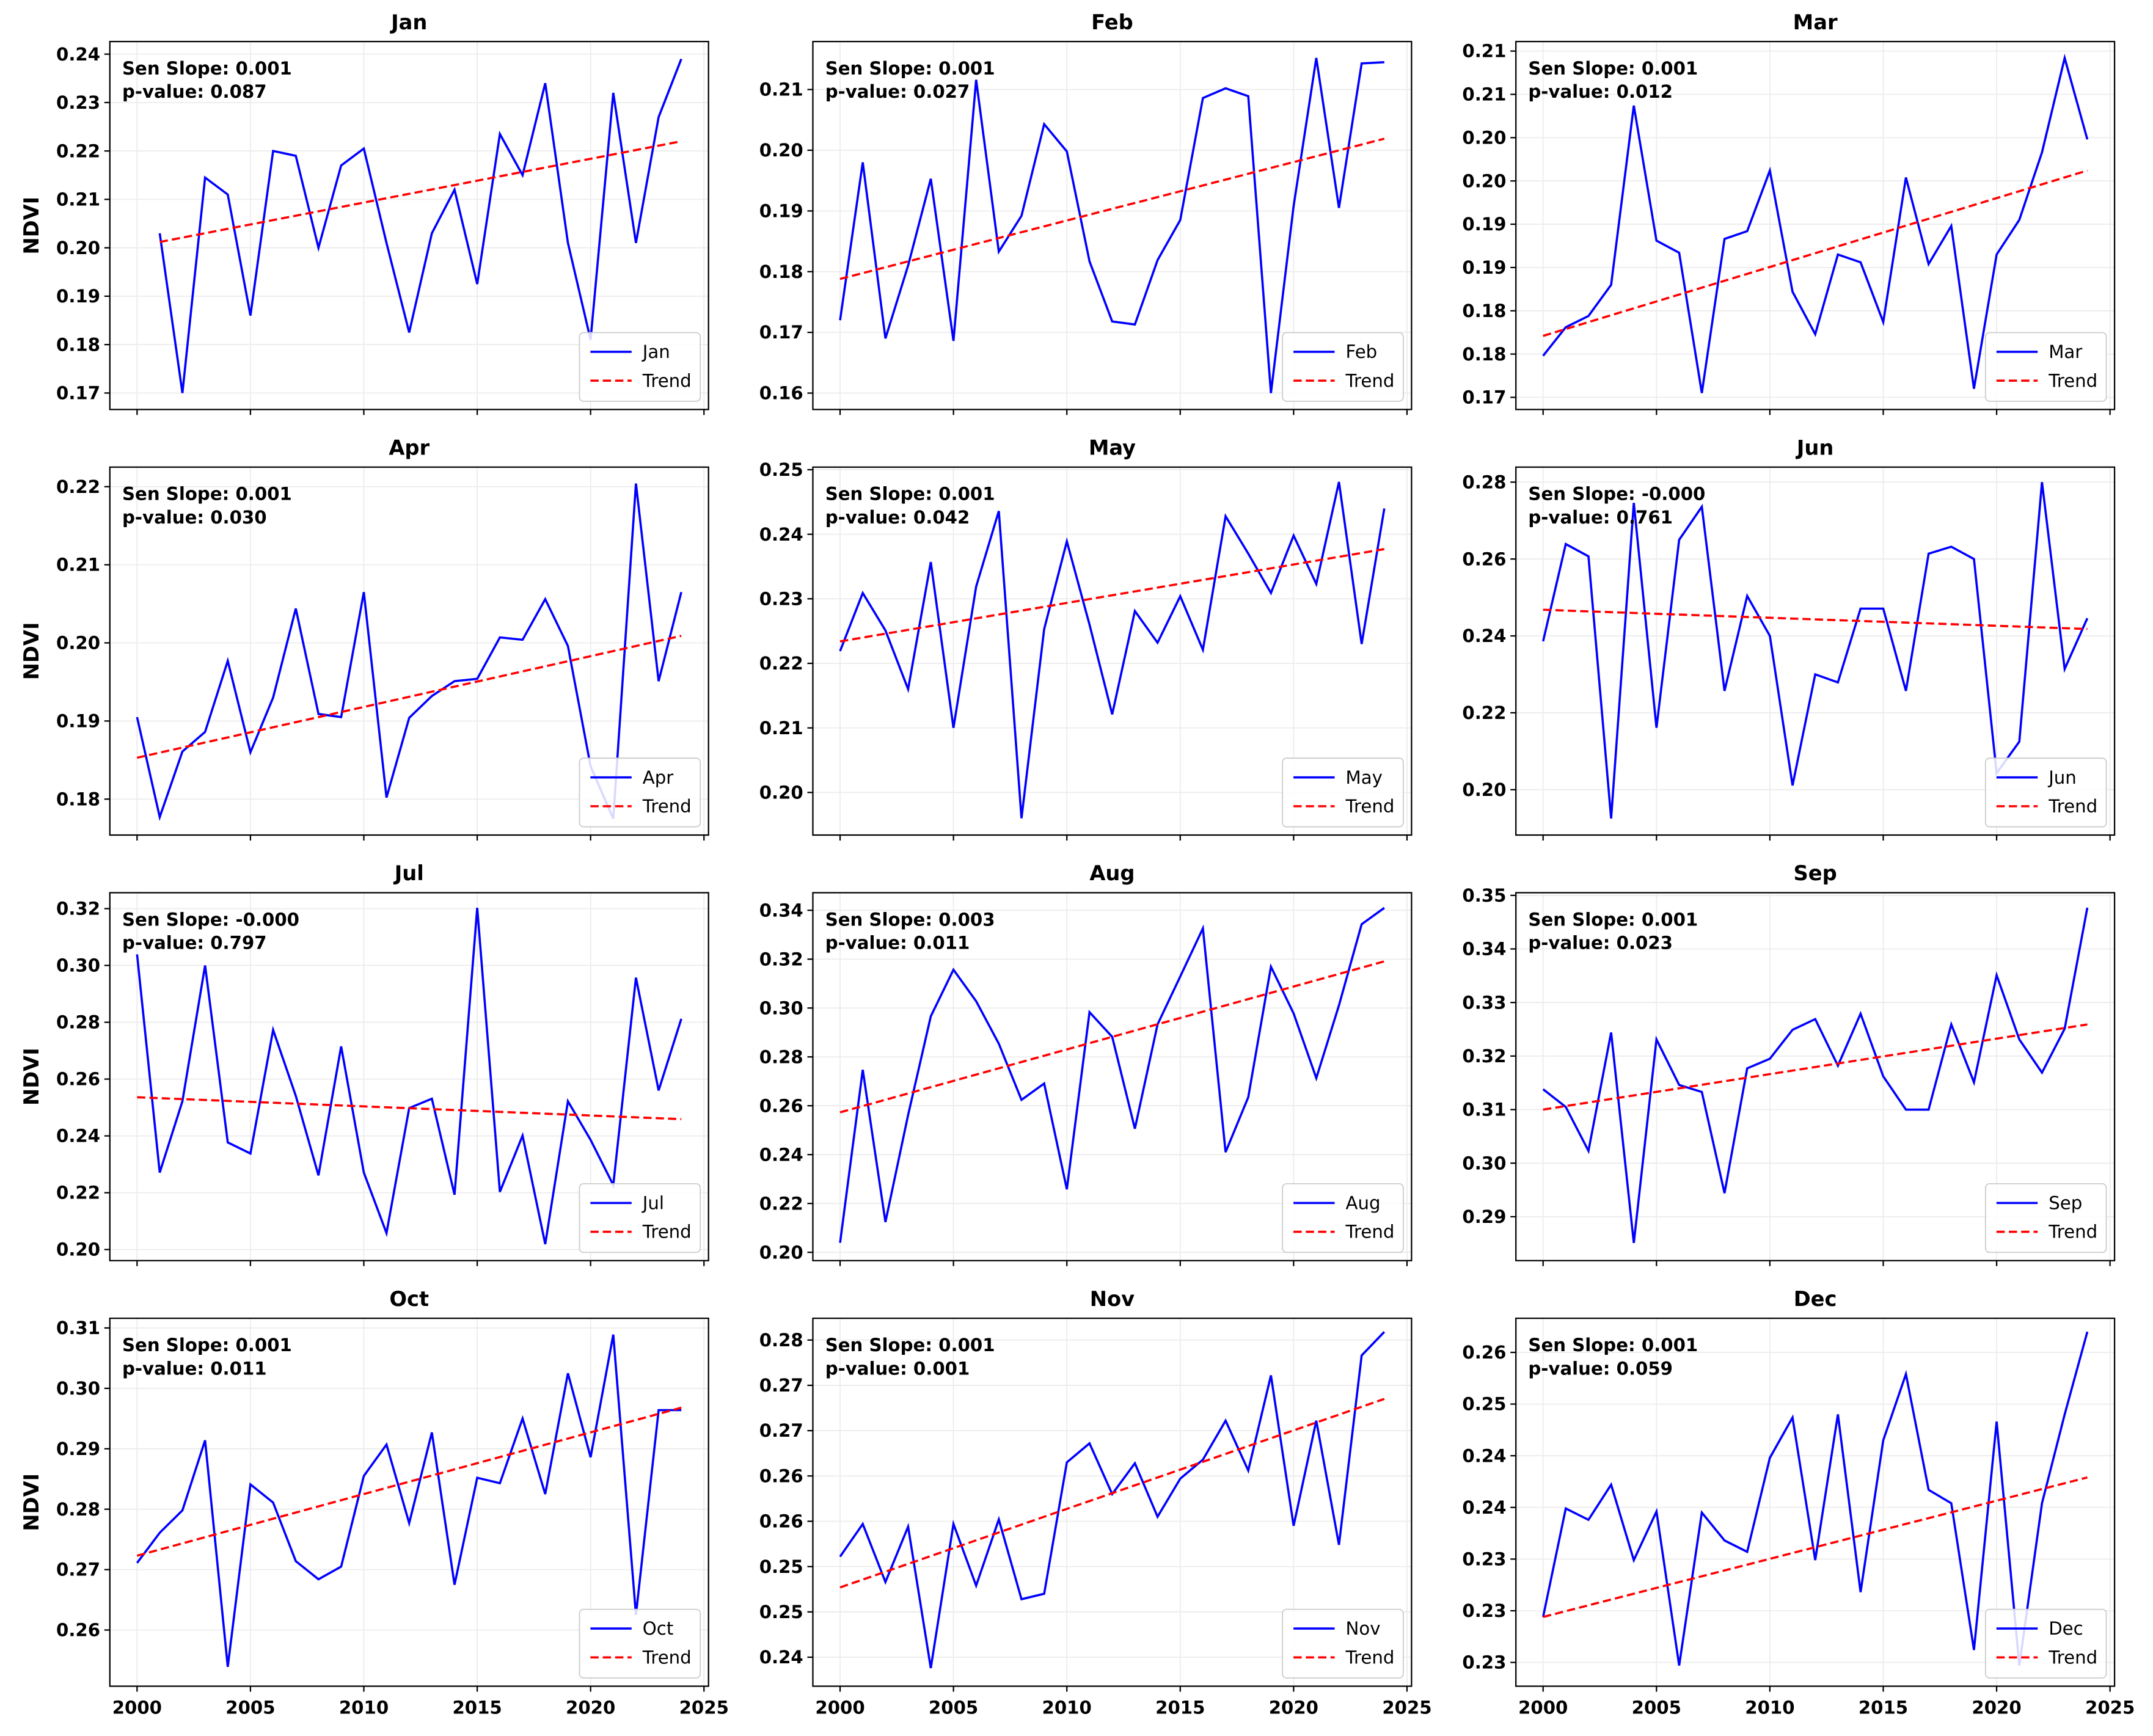  Describe the element at coordinates (409, 448) in the screenshot. I see `panel-title: Apr` at that location.